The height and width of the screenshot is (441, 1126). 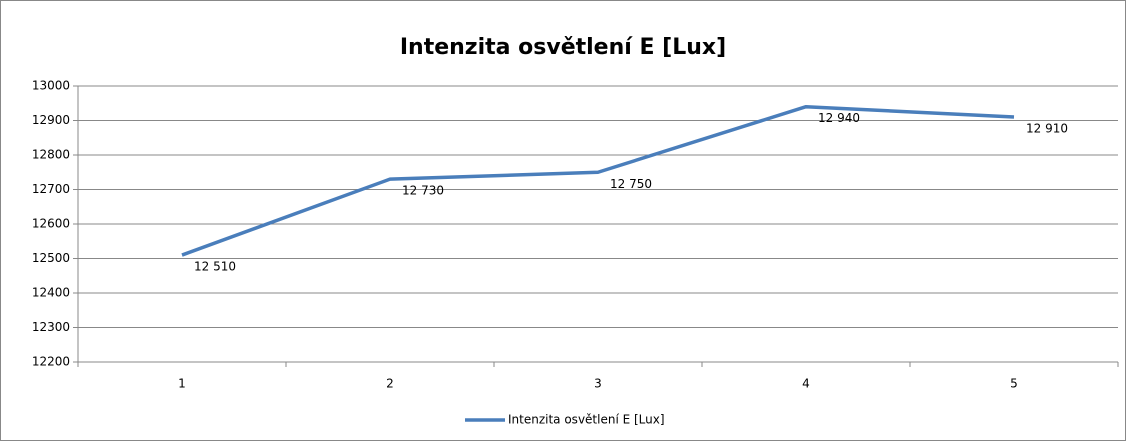 I want to click on data-label: 12 750, so click(x=631, y=184).